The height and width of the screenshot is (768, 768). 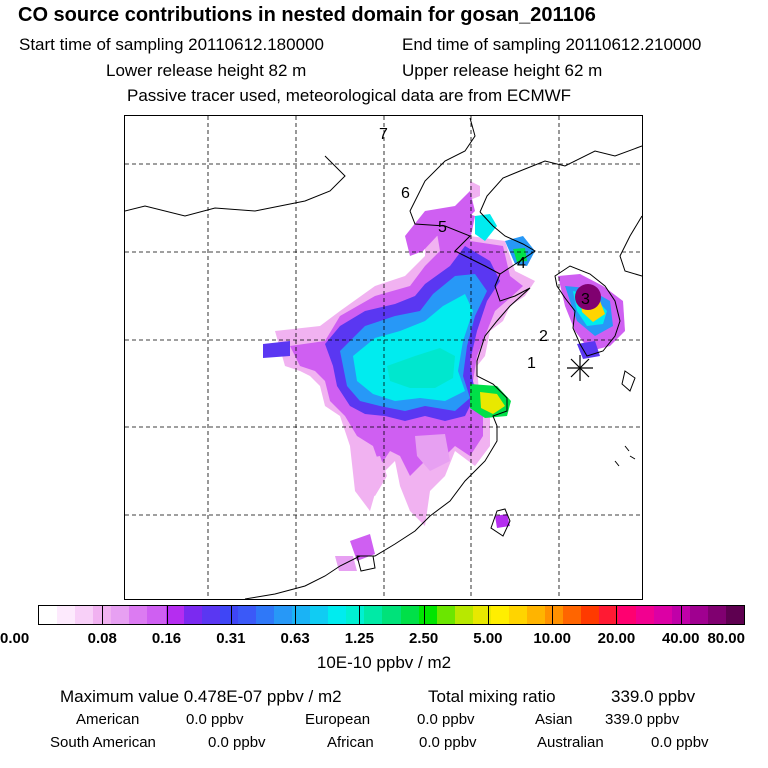 What do you see at coordinates (616, 638) in the screenshot?
I see `color-scale-tick-label: 20.00` at bounding box center [616, 638].